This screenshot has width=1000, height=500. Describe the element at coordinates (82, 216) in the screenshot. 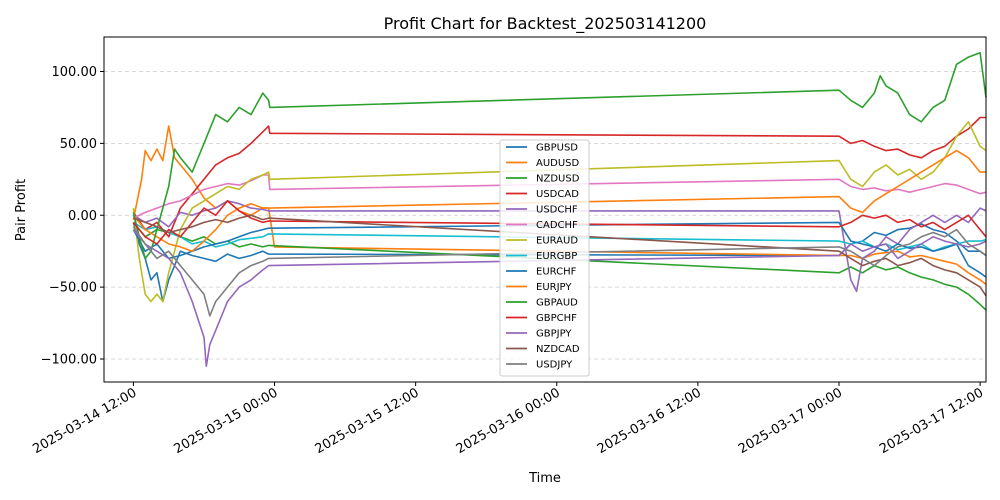

I see `y-tick-label: 0.00` at that location.